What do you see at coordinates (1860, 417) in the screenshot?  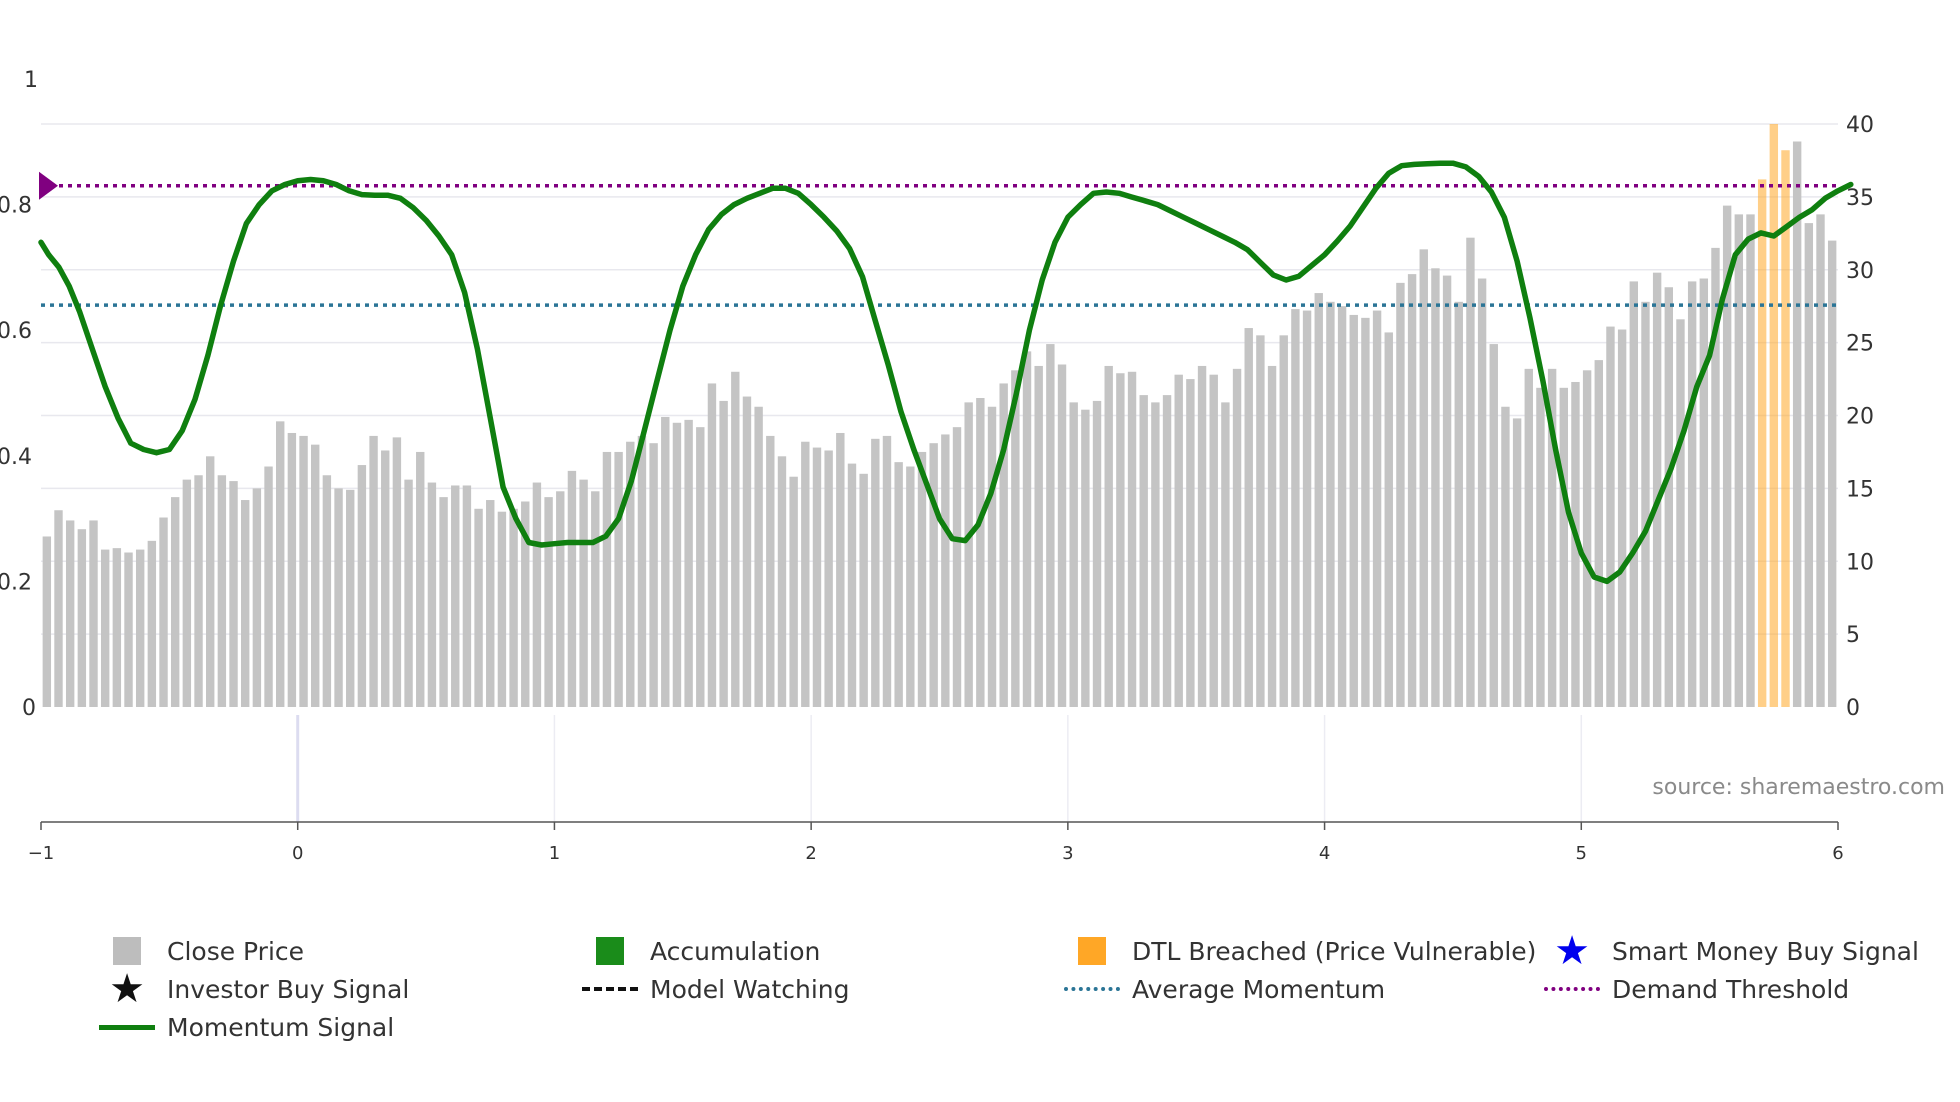 I see `y-right-tick-label: 20` at bounding box center [1860, 417].